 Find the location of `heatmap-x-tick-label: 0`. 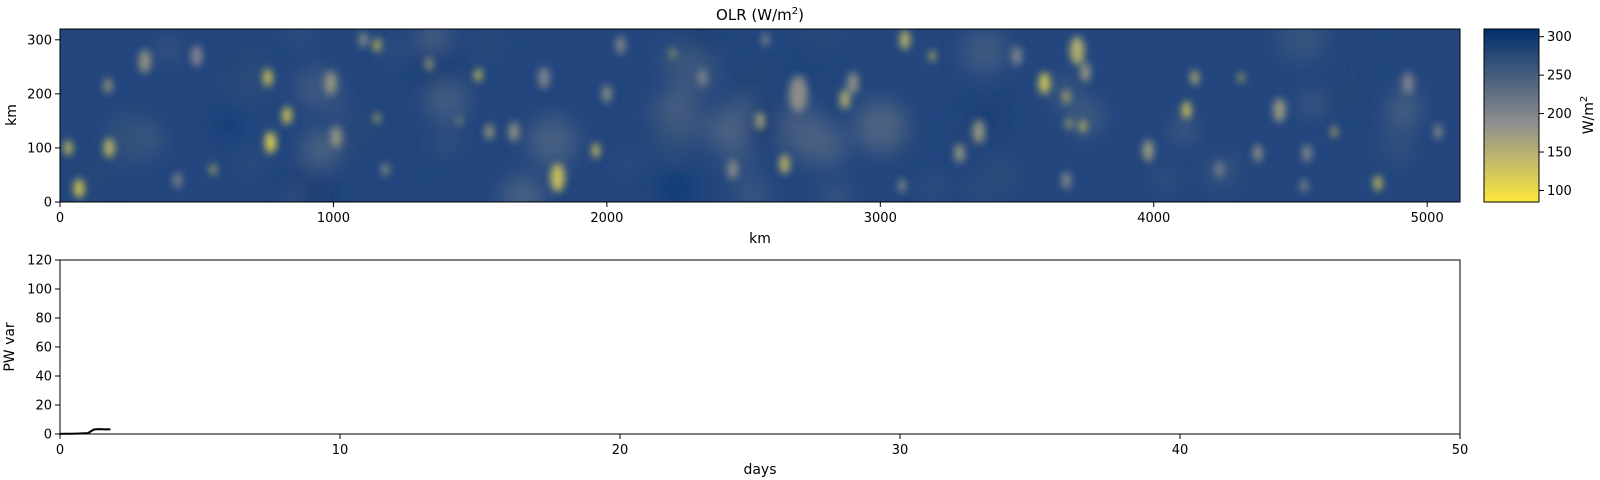

heatmap-x-tick-label: 0 is located at coordinates (60, 218).